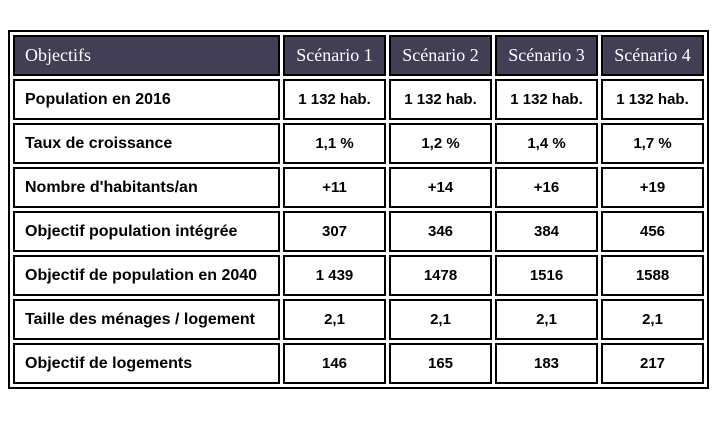  I want to click on value-cell: 183, so click(546, 363).